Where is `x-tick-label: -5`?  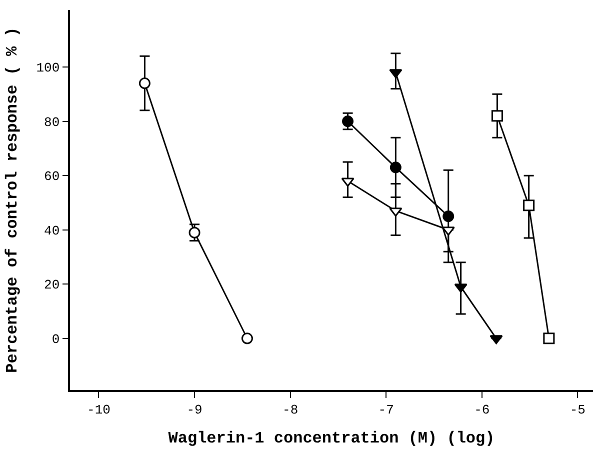
x-tick-label: -5 is located at coordinates (578, 410).